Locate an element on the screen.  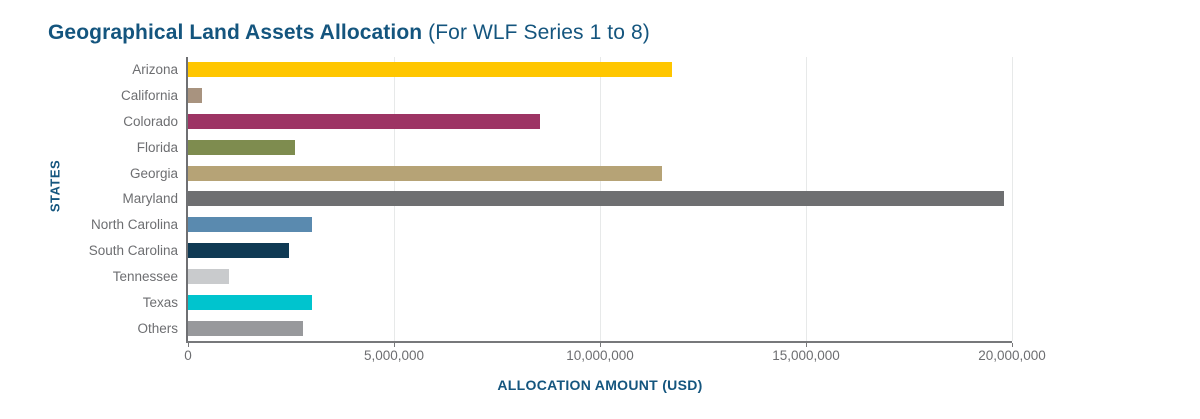
bar-tennessee is located at coordinates (209, 276).